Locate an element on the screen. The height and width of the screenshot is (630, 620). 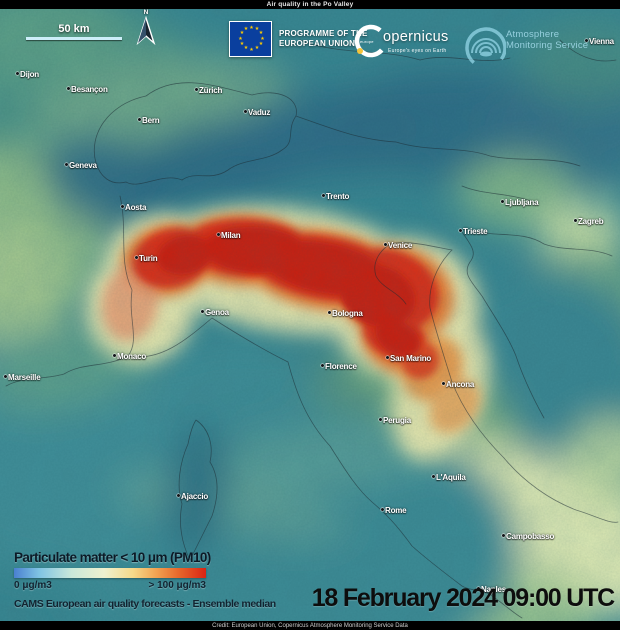
scale-label: 50 km is located at coordinates (74, 29).